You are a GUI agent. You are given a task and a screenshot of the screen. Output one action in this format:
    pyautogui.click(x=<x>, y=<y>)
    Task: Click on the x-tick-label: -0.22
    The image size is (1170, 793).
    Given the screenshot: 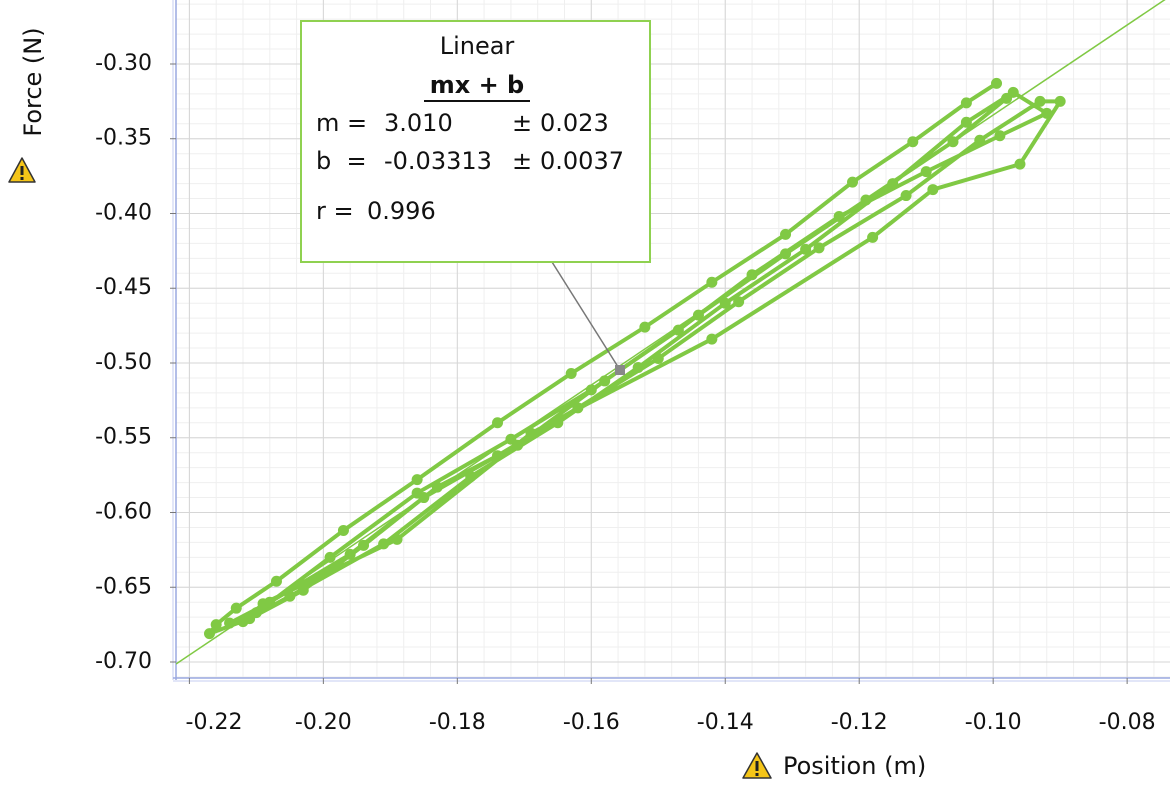 What is the action you would take?
    pyautogui.click(x=214, y=722)
    